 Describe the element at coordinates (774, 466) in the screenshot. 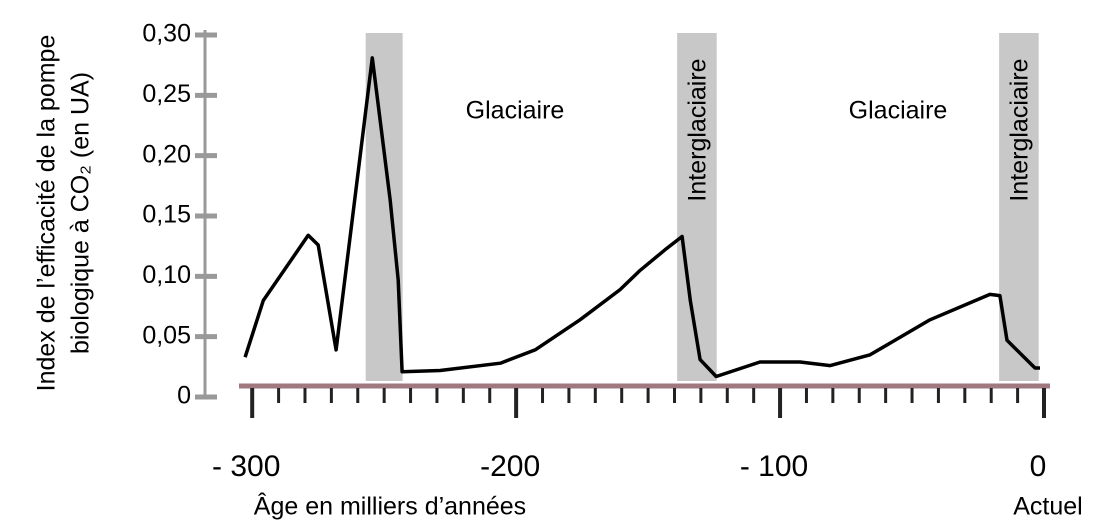

I see `x-tick-label: - 100` at that location.